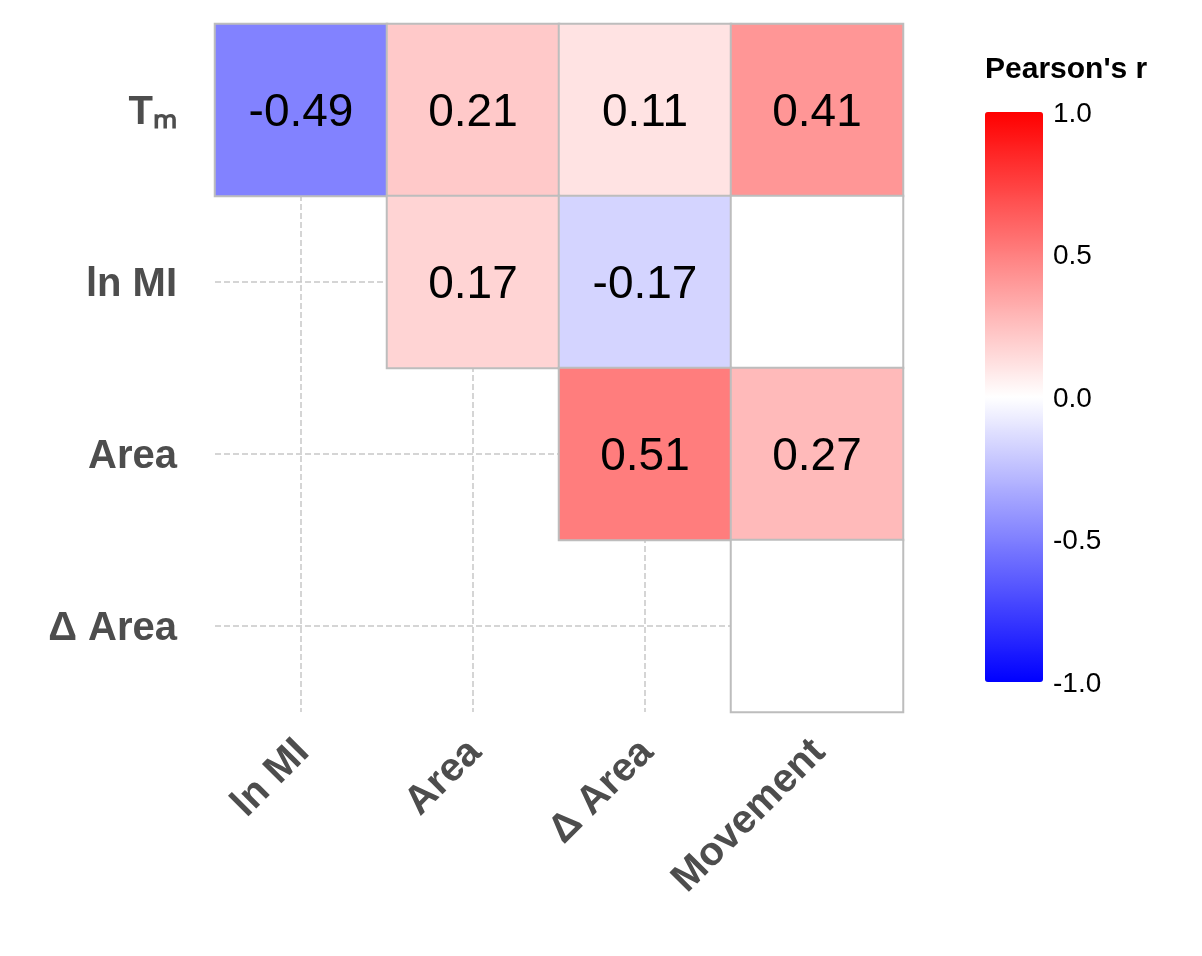  Describe the element at coordinates (645, 282) in the screenshot. I see `data-label: -0.17` at that location.